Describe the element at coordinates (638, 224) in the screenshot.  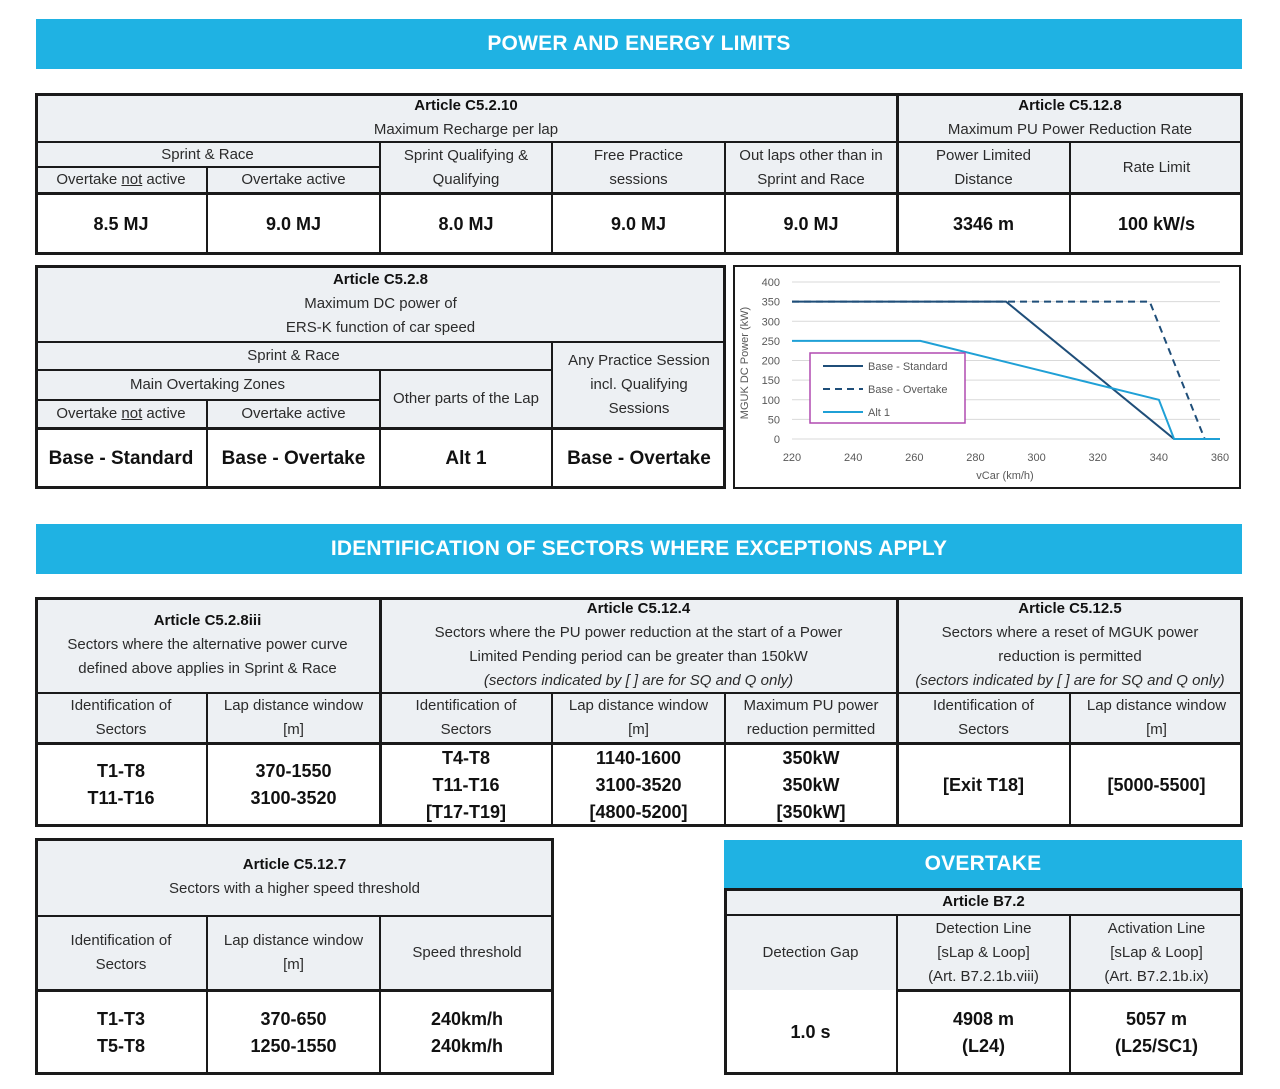
I see `value-cell: 9.0 MJ` at that location.